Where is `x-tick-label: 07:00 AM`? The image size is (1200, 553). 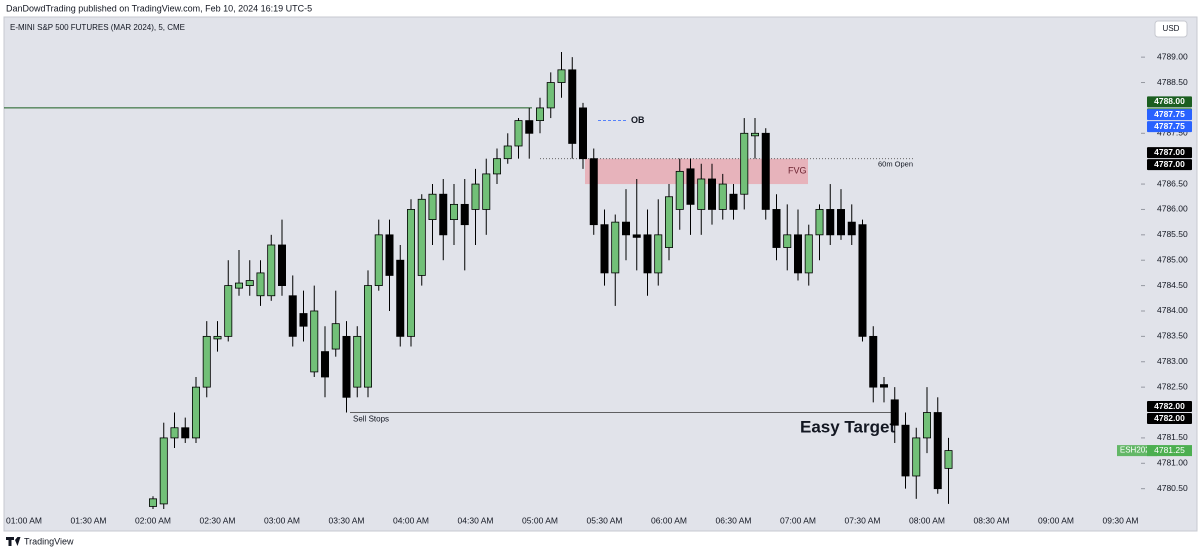
x-tick-label: 07:00 AM is located at coordinates (798, 520).